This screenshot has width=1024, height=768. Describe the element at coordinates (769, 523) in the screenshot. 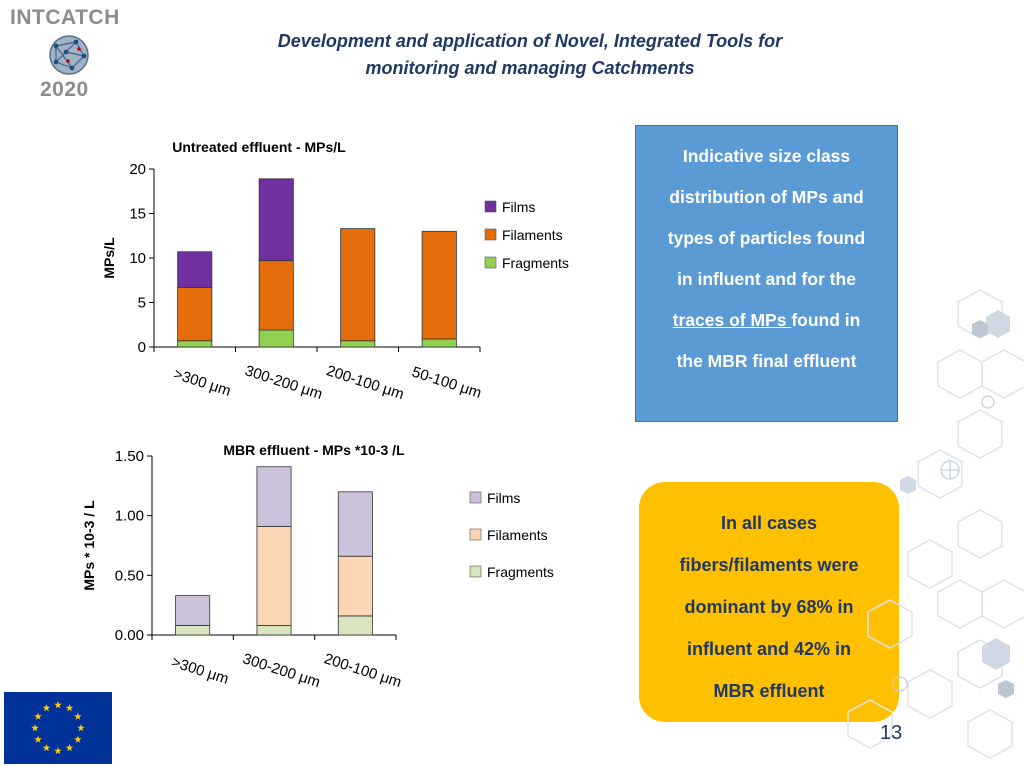

I see `conclusion-line-1: In all cases` at that location.